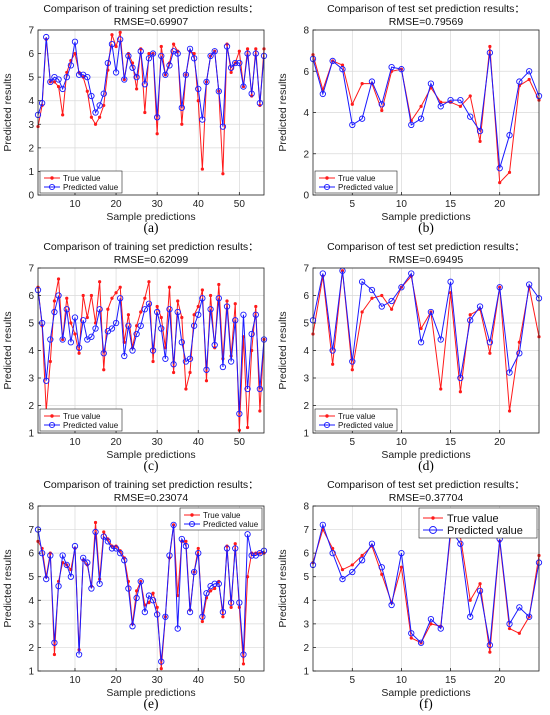 Image resolution: width=550 pixels, height=715 pixels. I want to click on xtick-label: 50, so click(240, 204).